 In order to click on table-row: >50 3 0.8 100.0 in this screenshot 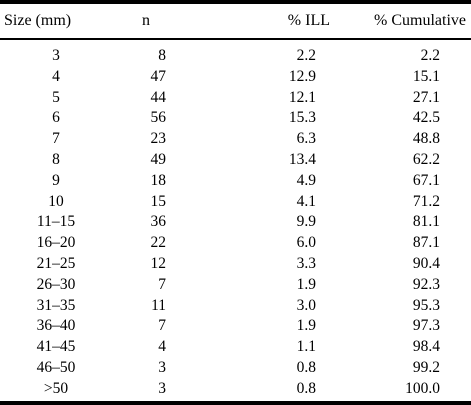, I will do `click(235, 389)`.